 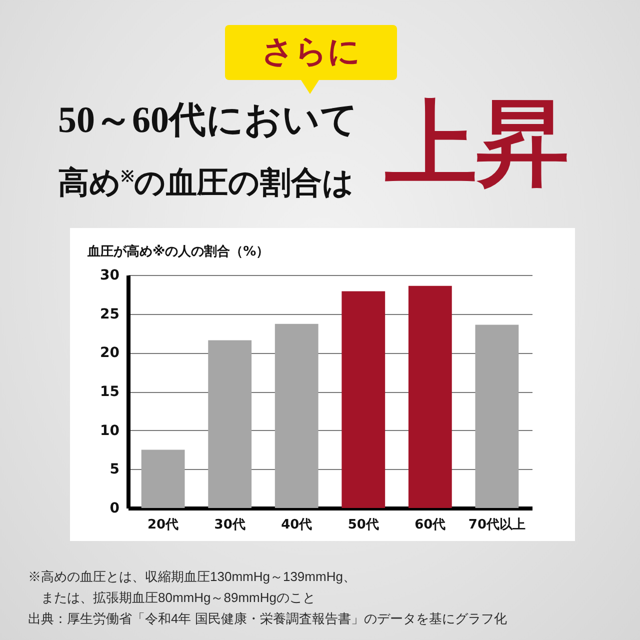 What do you see at coordinates (115, 470) in the screenshot?
I see `y-tick-label: 5` at bounding box center [115, 470].